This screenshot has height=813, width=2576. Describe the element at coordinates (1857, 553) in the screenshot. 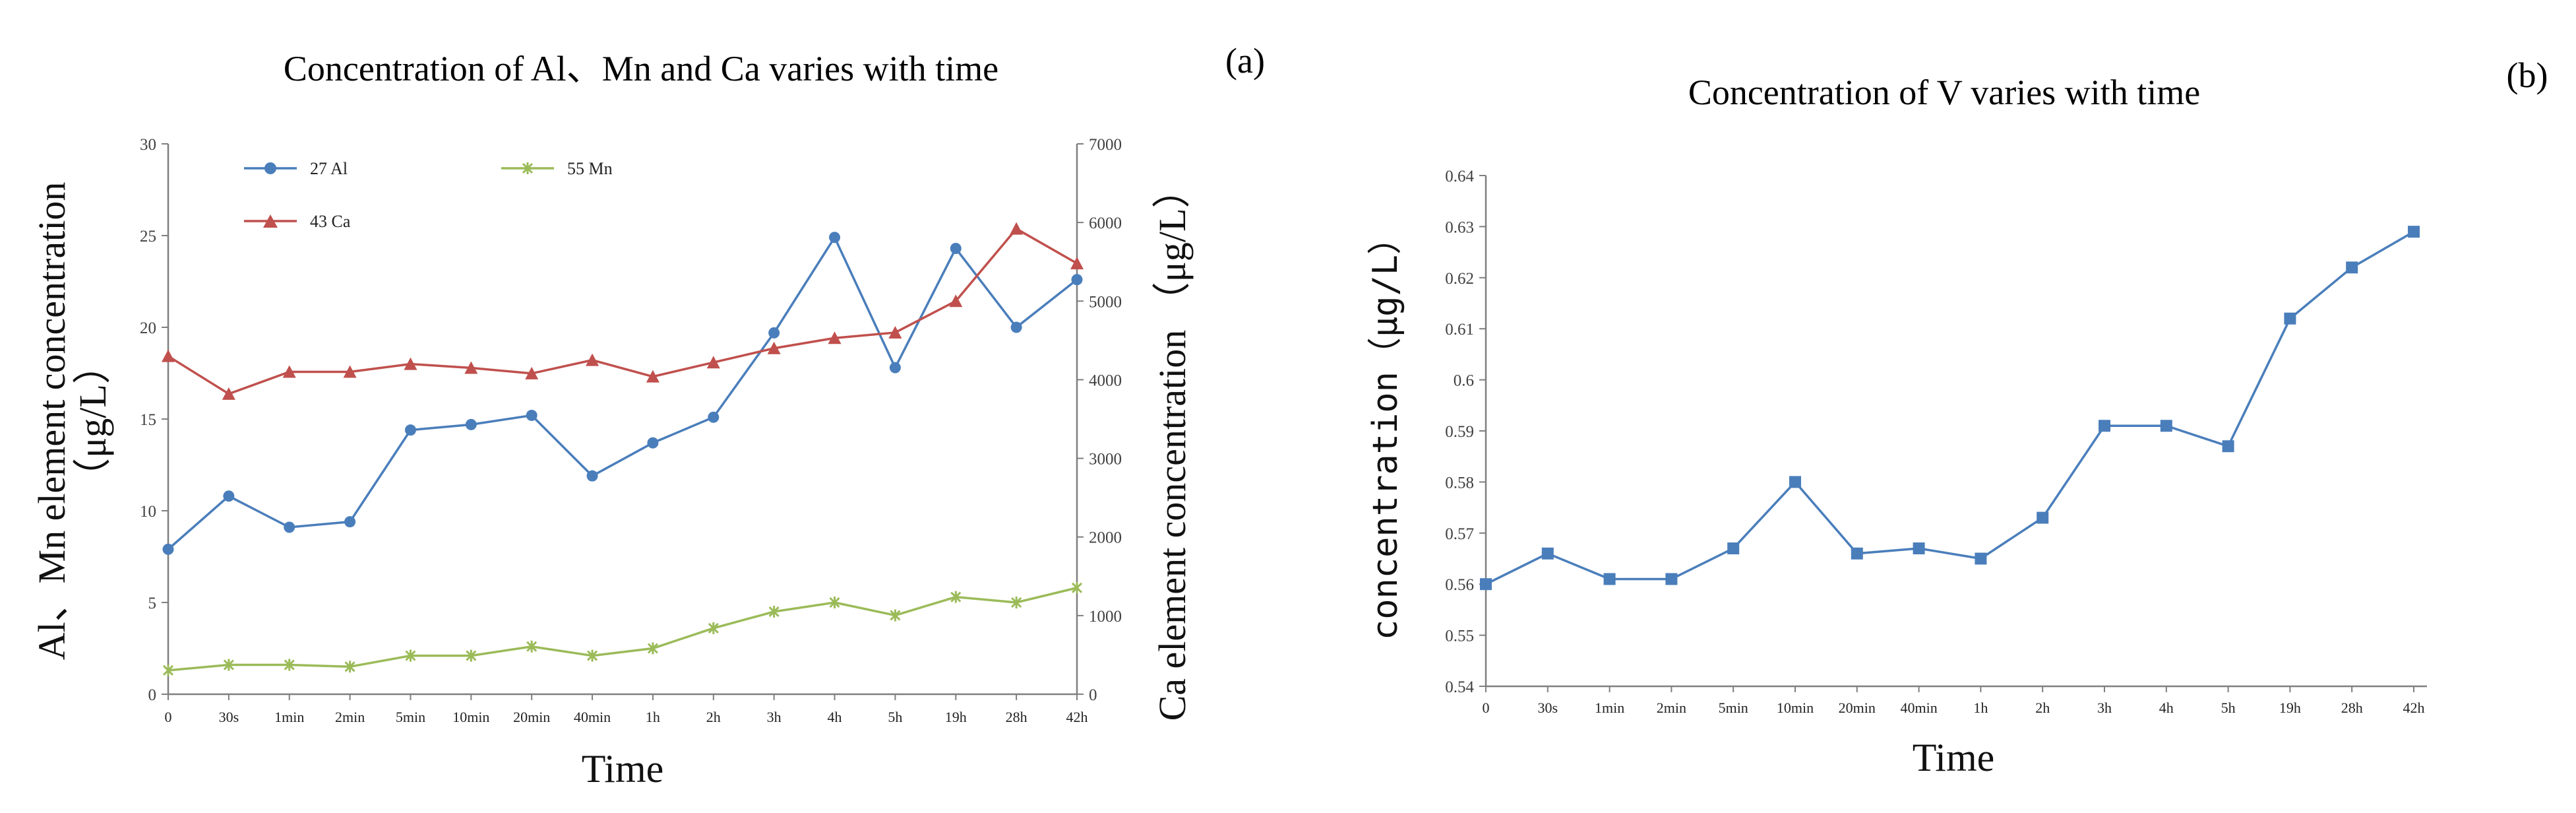

I see `point-v-20min` at that location.